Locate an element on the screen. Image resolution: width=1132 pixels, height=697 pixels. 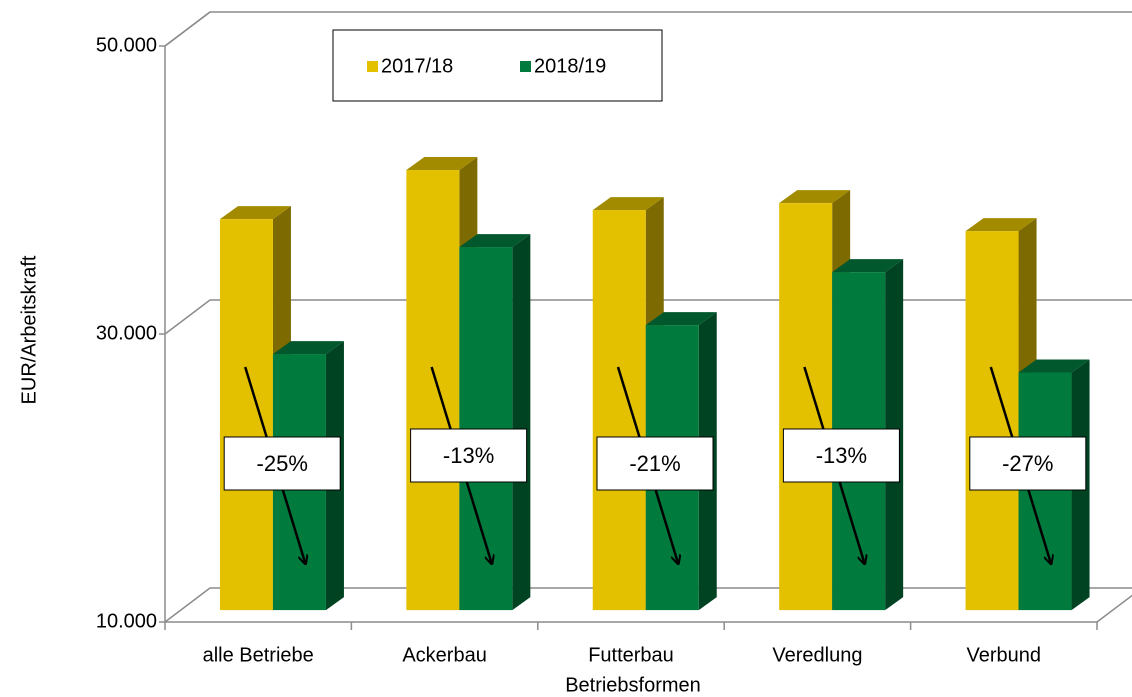
x-tick-label: Ackerbau is located at coordinates (444, 655).